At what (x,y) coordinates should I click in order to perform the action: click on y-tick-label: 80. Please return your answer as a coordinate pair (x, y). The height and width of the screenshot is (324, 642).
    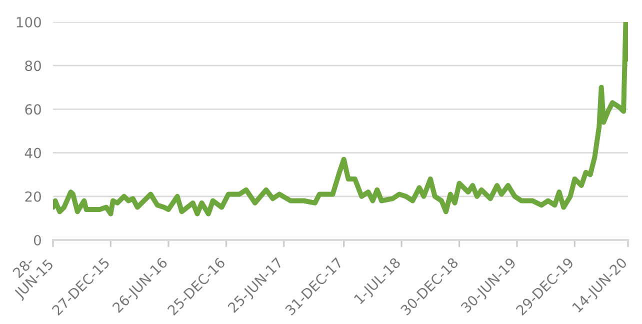
    Looking at the image, I should click on (33, 66).